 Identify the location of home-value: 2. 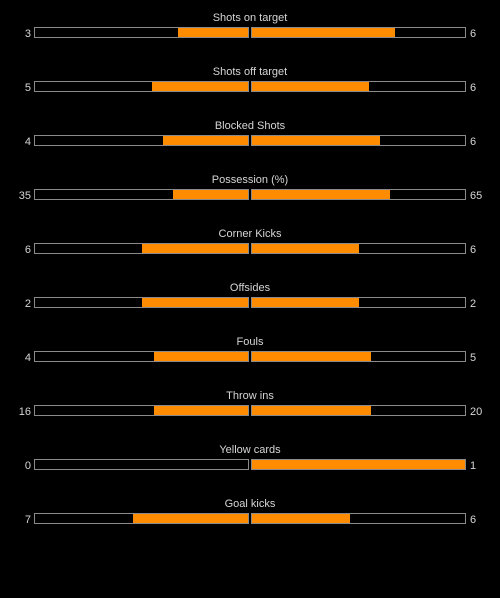
(27, 304).